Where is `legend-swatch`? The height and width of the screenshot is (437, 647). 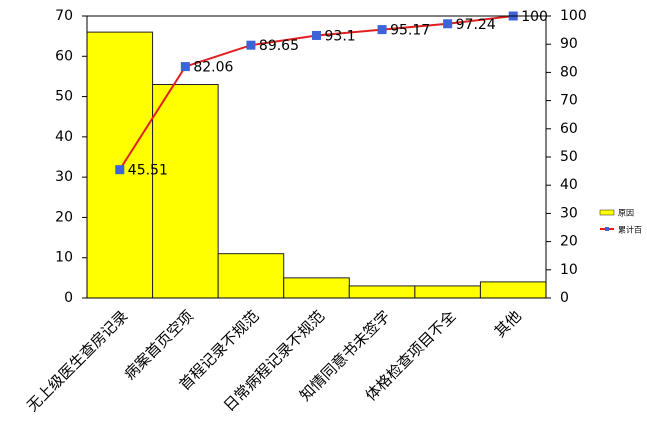
legend-swatch is located at coordinates (607, 212).